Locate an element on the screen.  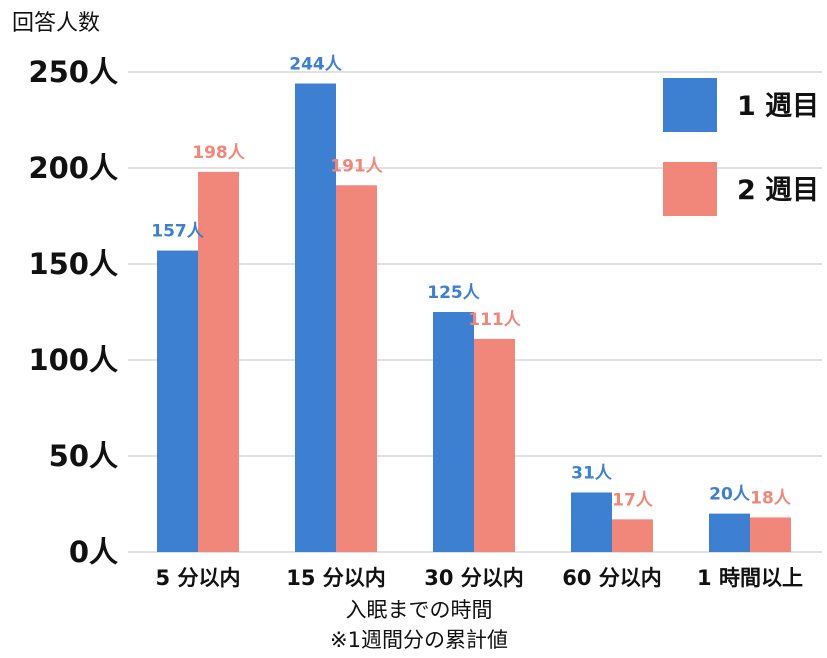
legend-label: 1 週目 is located at coordinates (778, 106).